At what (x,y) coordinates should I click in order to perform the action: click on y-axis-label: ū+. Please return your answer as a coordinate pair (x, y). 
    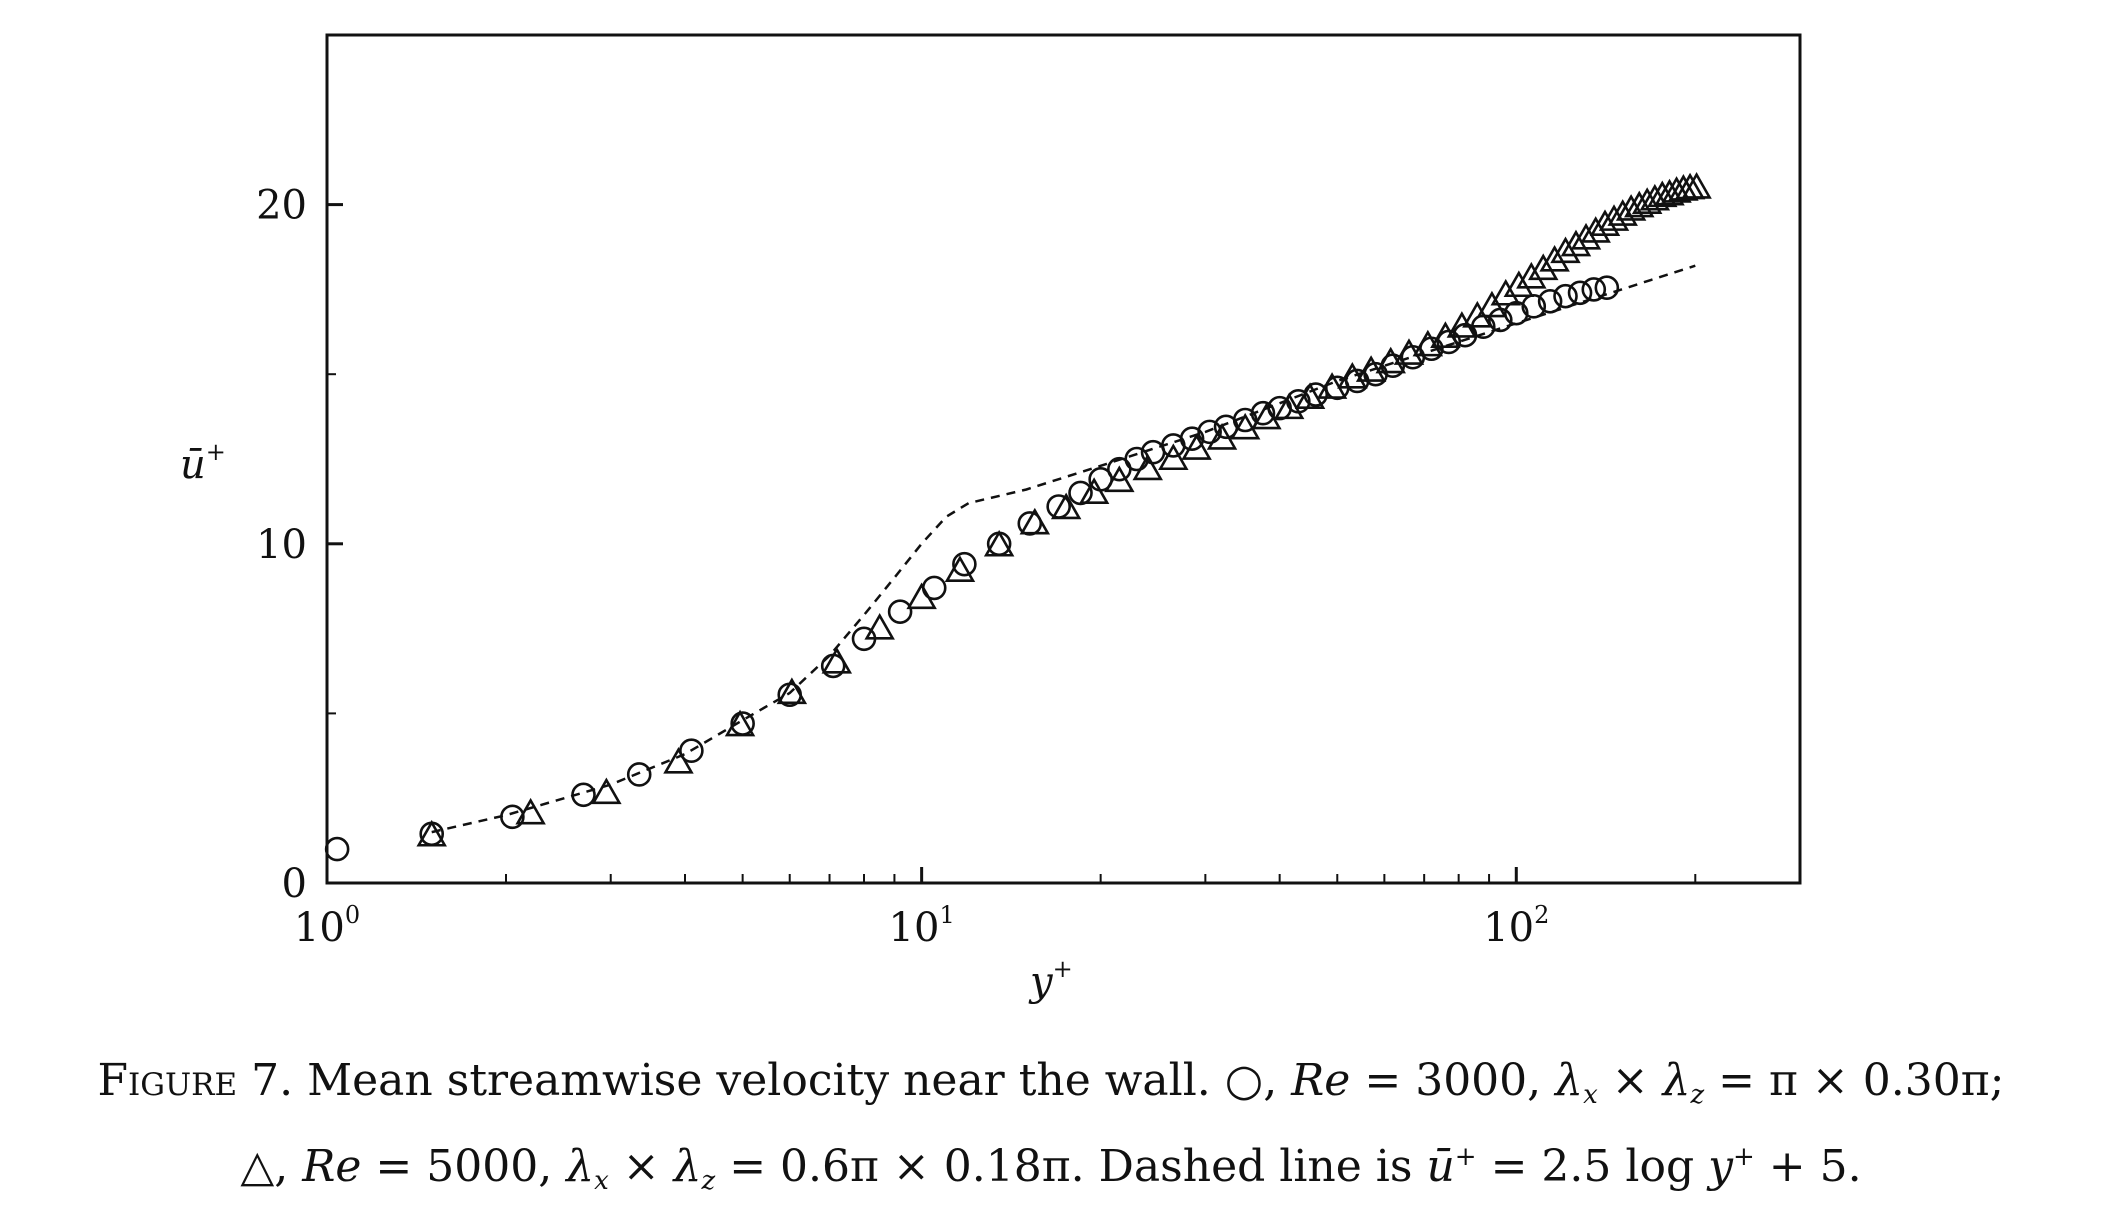
    Looking at the image, I should click on (203, 463).